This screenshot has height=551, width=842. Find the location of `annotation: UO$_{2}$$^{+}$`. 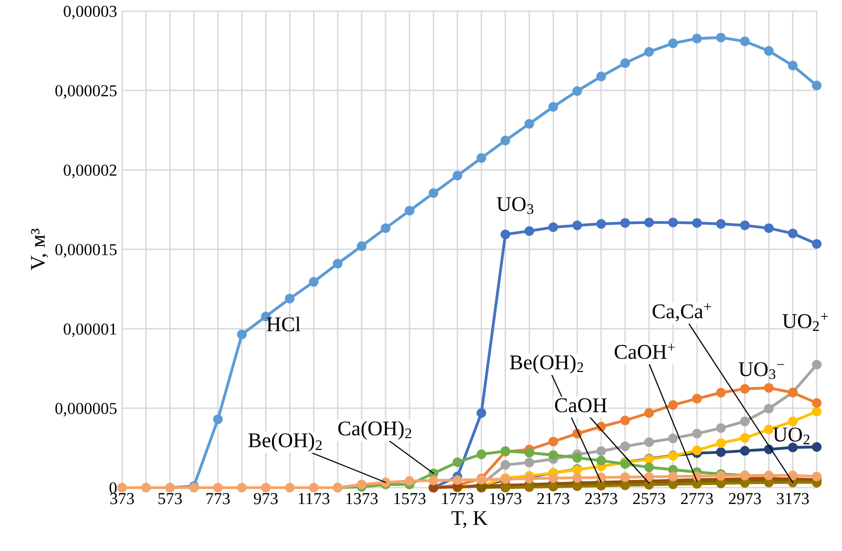

annotation: UO$_{2}$$^{+}$ is located at coordinates (805, 322).